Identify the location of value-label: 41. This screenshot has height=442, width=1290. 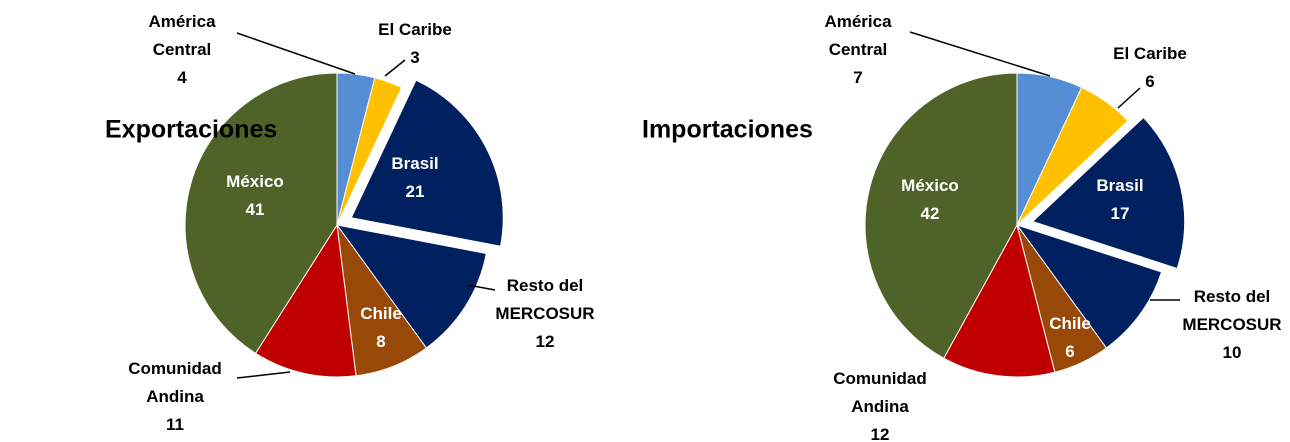
(255, 209).